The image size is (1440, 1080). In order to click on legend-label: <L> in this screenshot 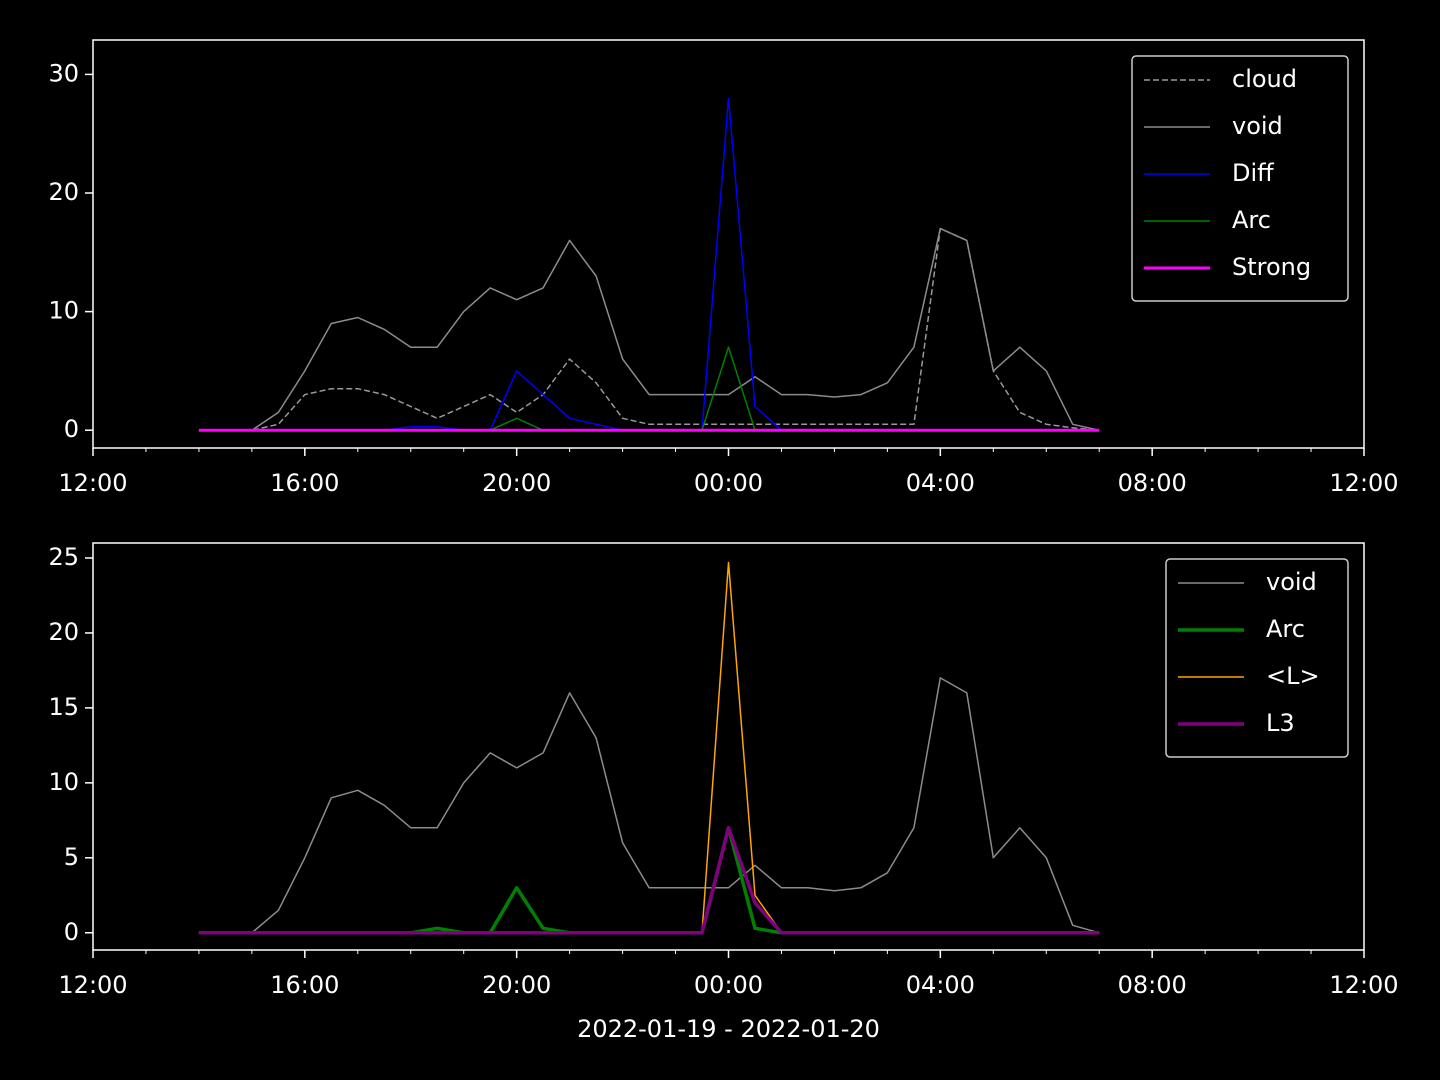, I will do `click(1293, 676)`.